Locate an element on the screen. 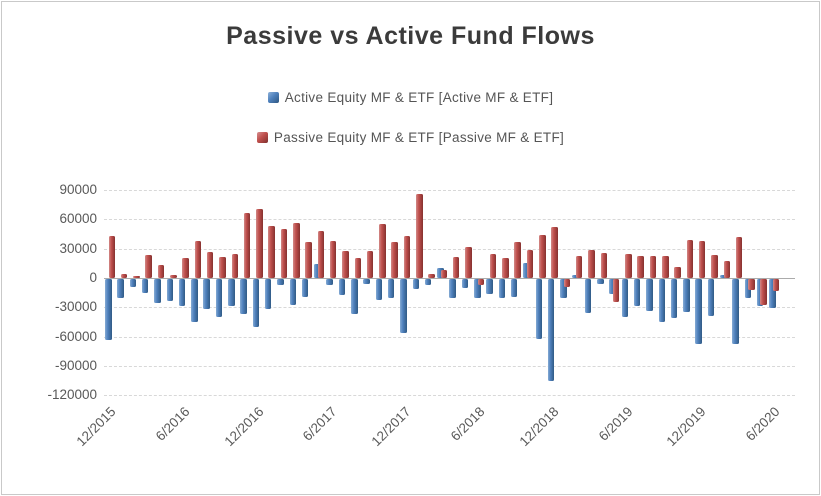 The height and width of the screenshot is (496, 821). active-bar-12/2017 is located at coordinates (403, 306).